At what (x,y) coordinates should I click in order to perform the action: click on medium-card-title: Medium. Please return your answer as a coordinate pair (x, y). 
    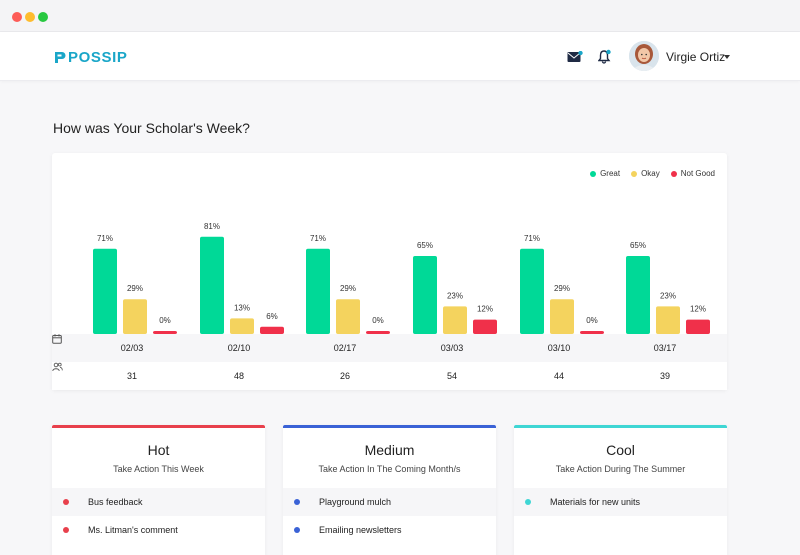
    Looking at the image, I should click on (389, 450).